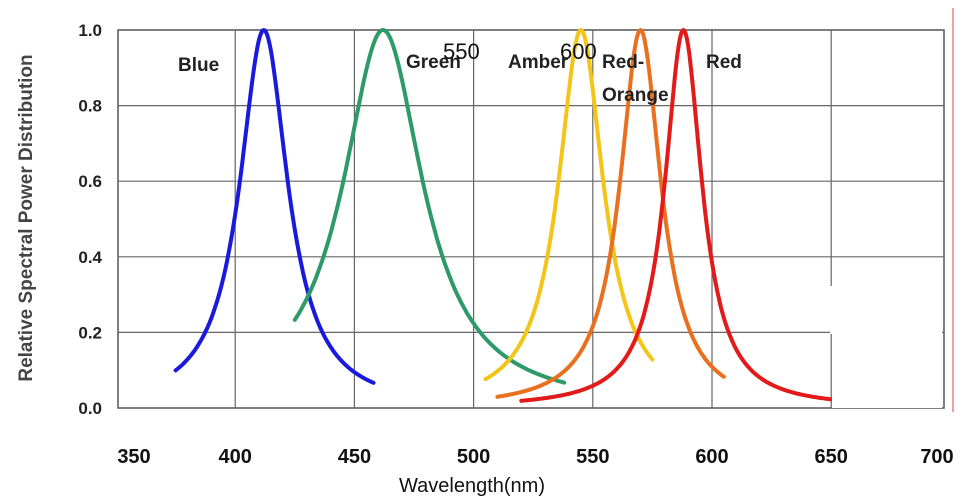 This screenshot has width=963, height=502. What do you see at coordinates (90, 181) in the screenshot?
I see `y-tick-label: 0.6` at bounding box center [90, 181].